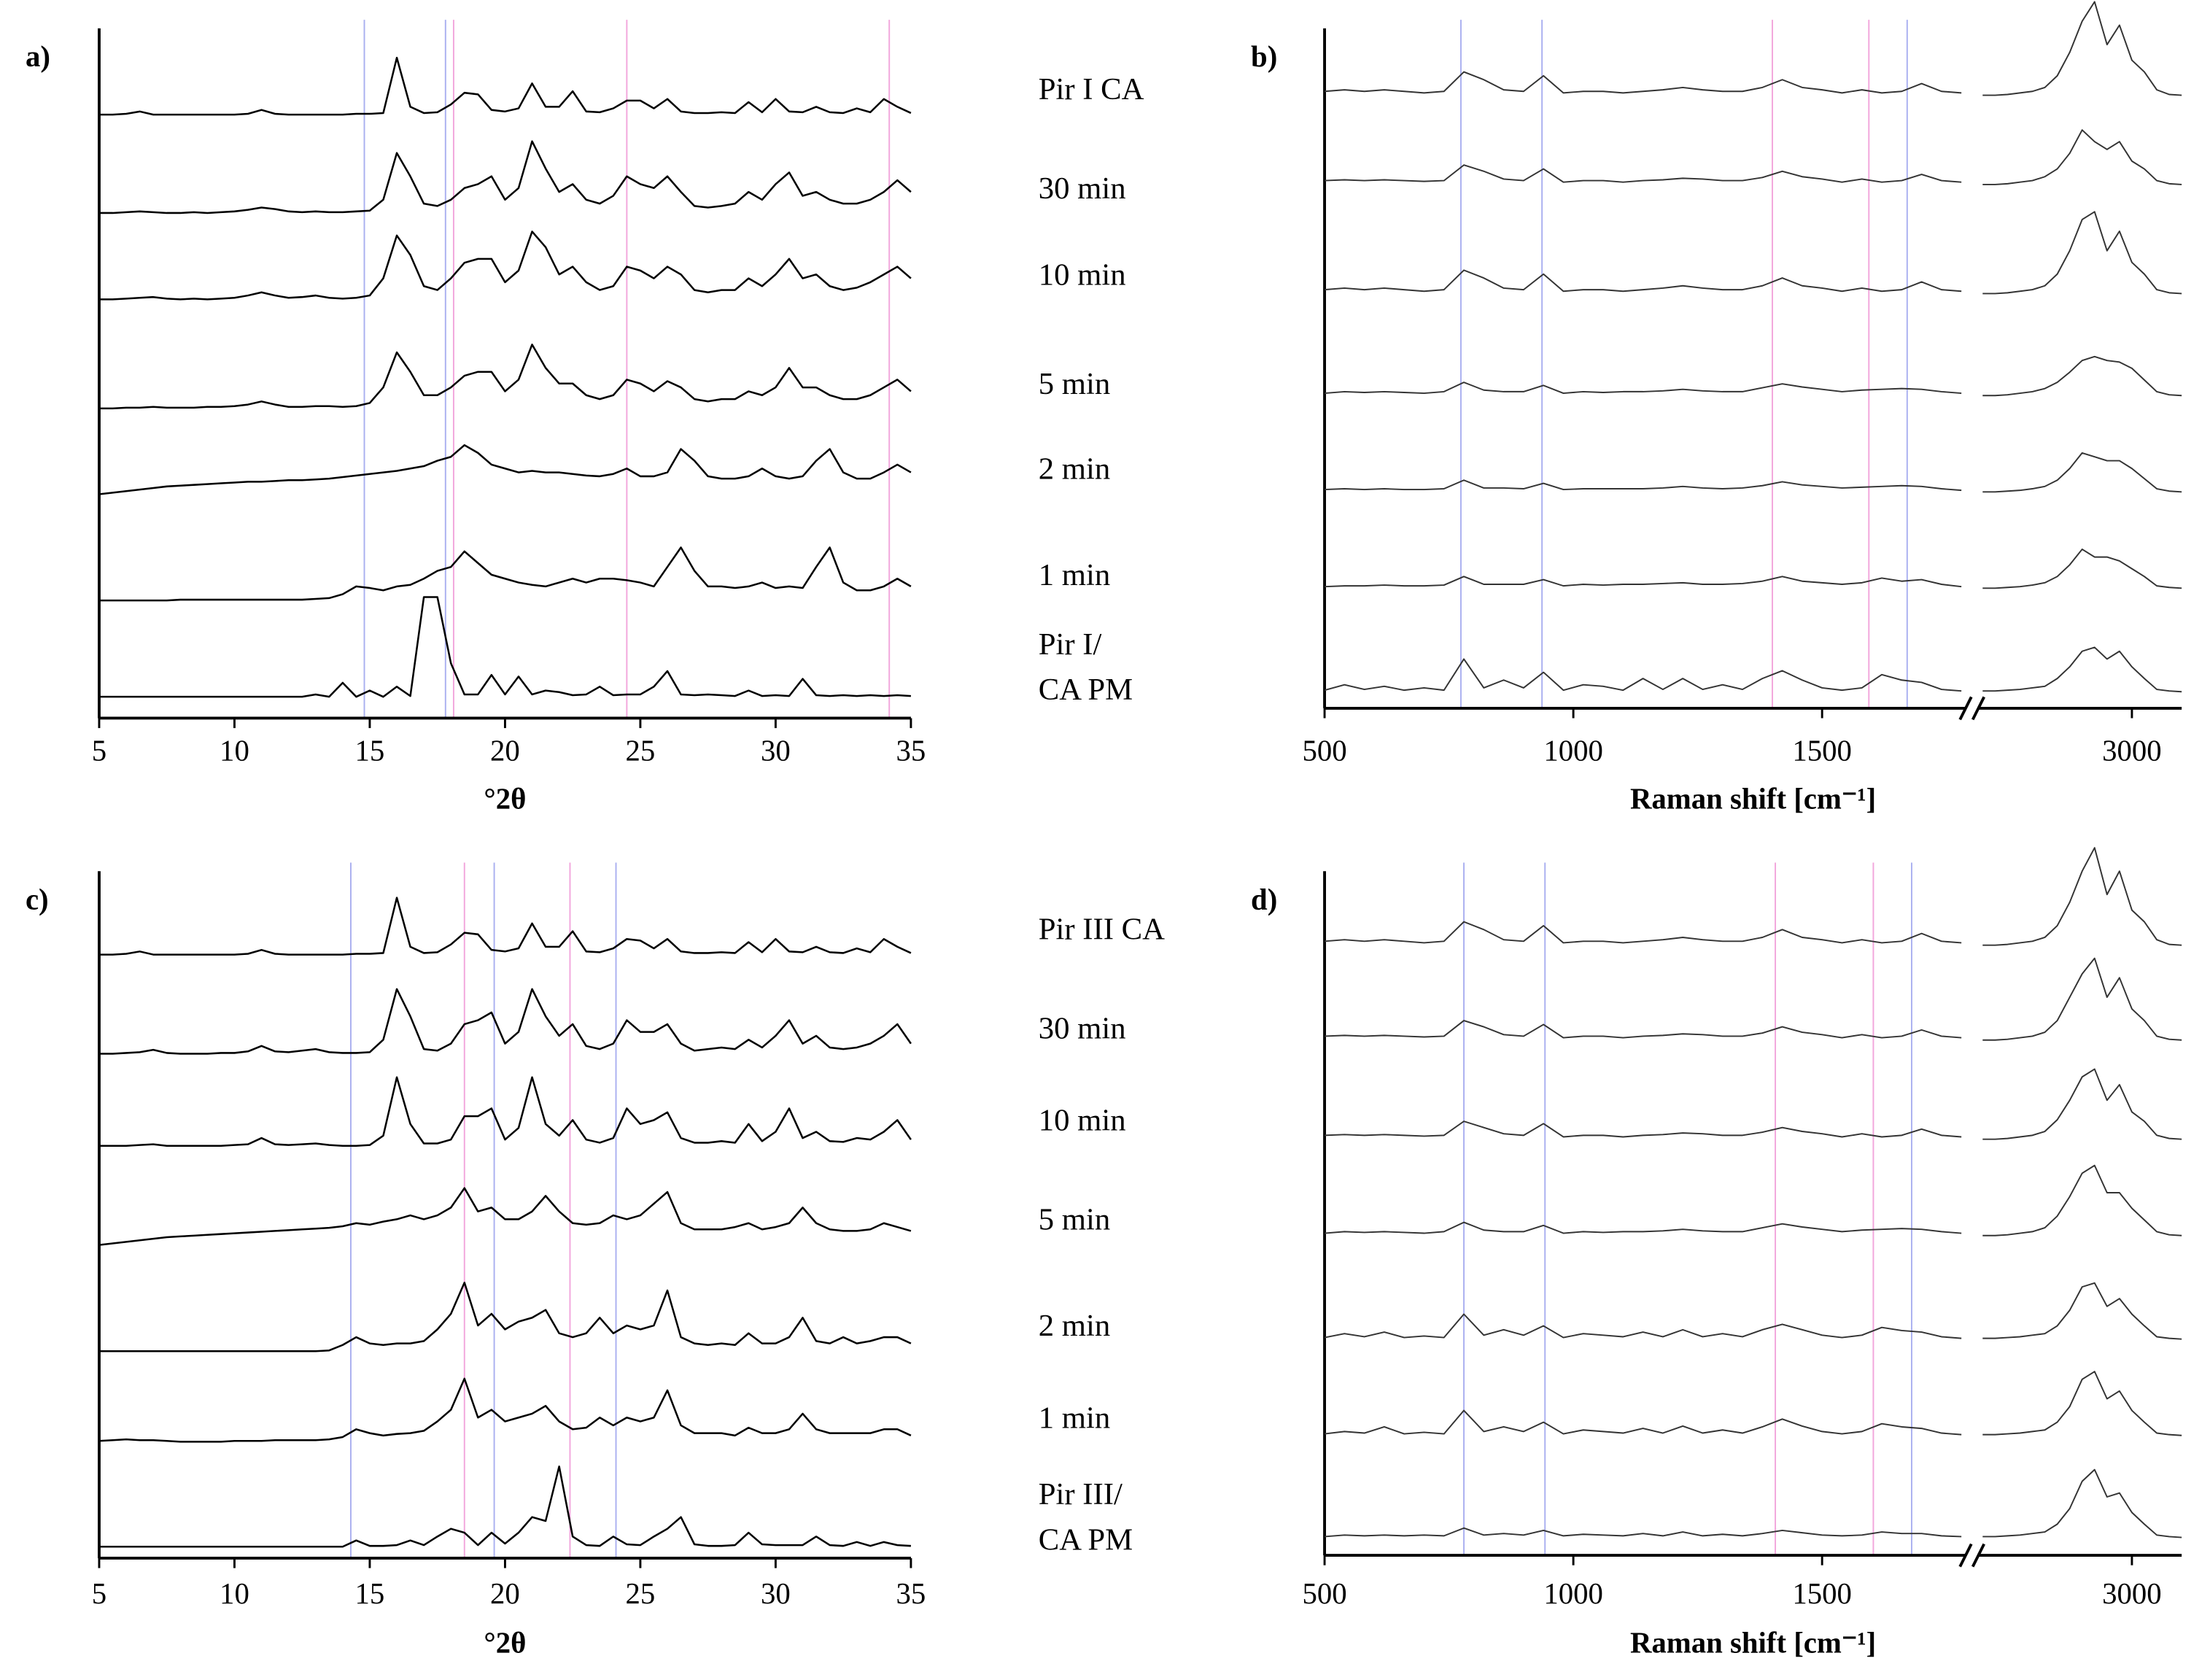 The height and width of the screenshot is (1680, 2210). I want to click on series-label: Pir III/ CA PM, so click(1085, 1516).